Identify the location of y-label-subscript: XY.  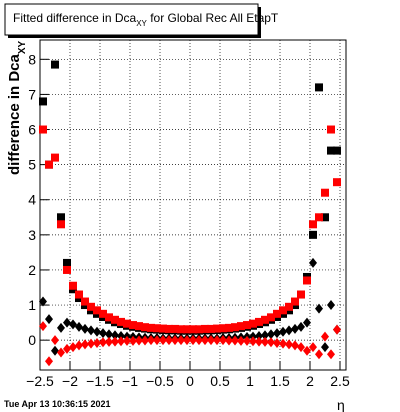
(22, 47).